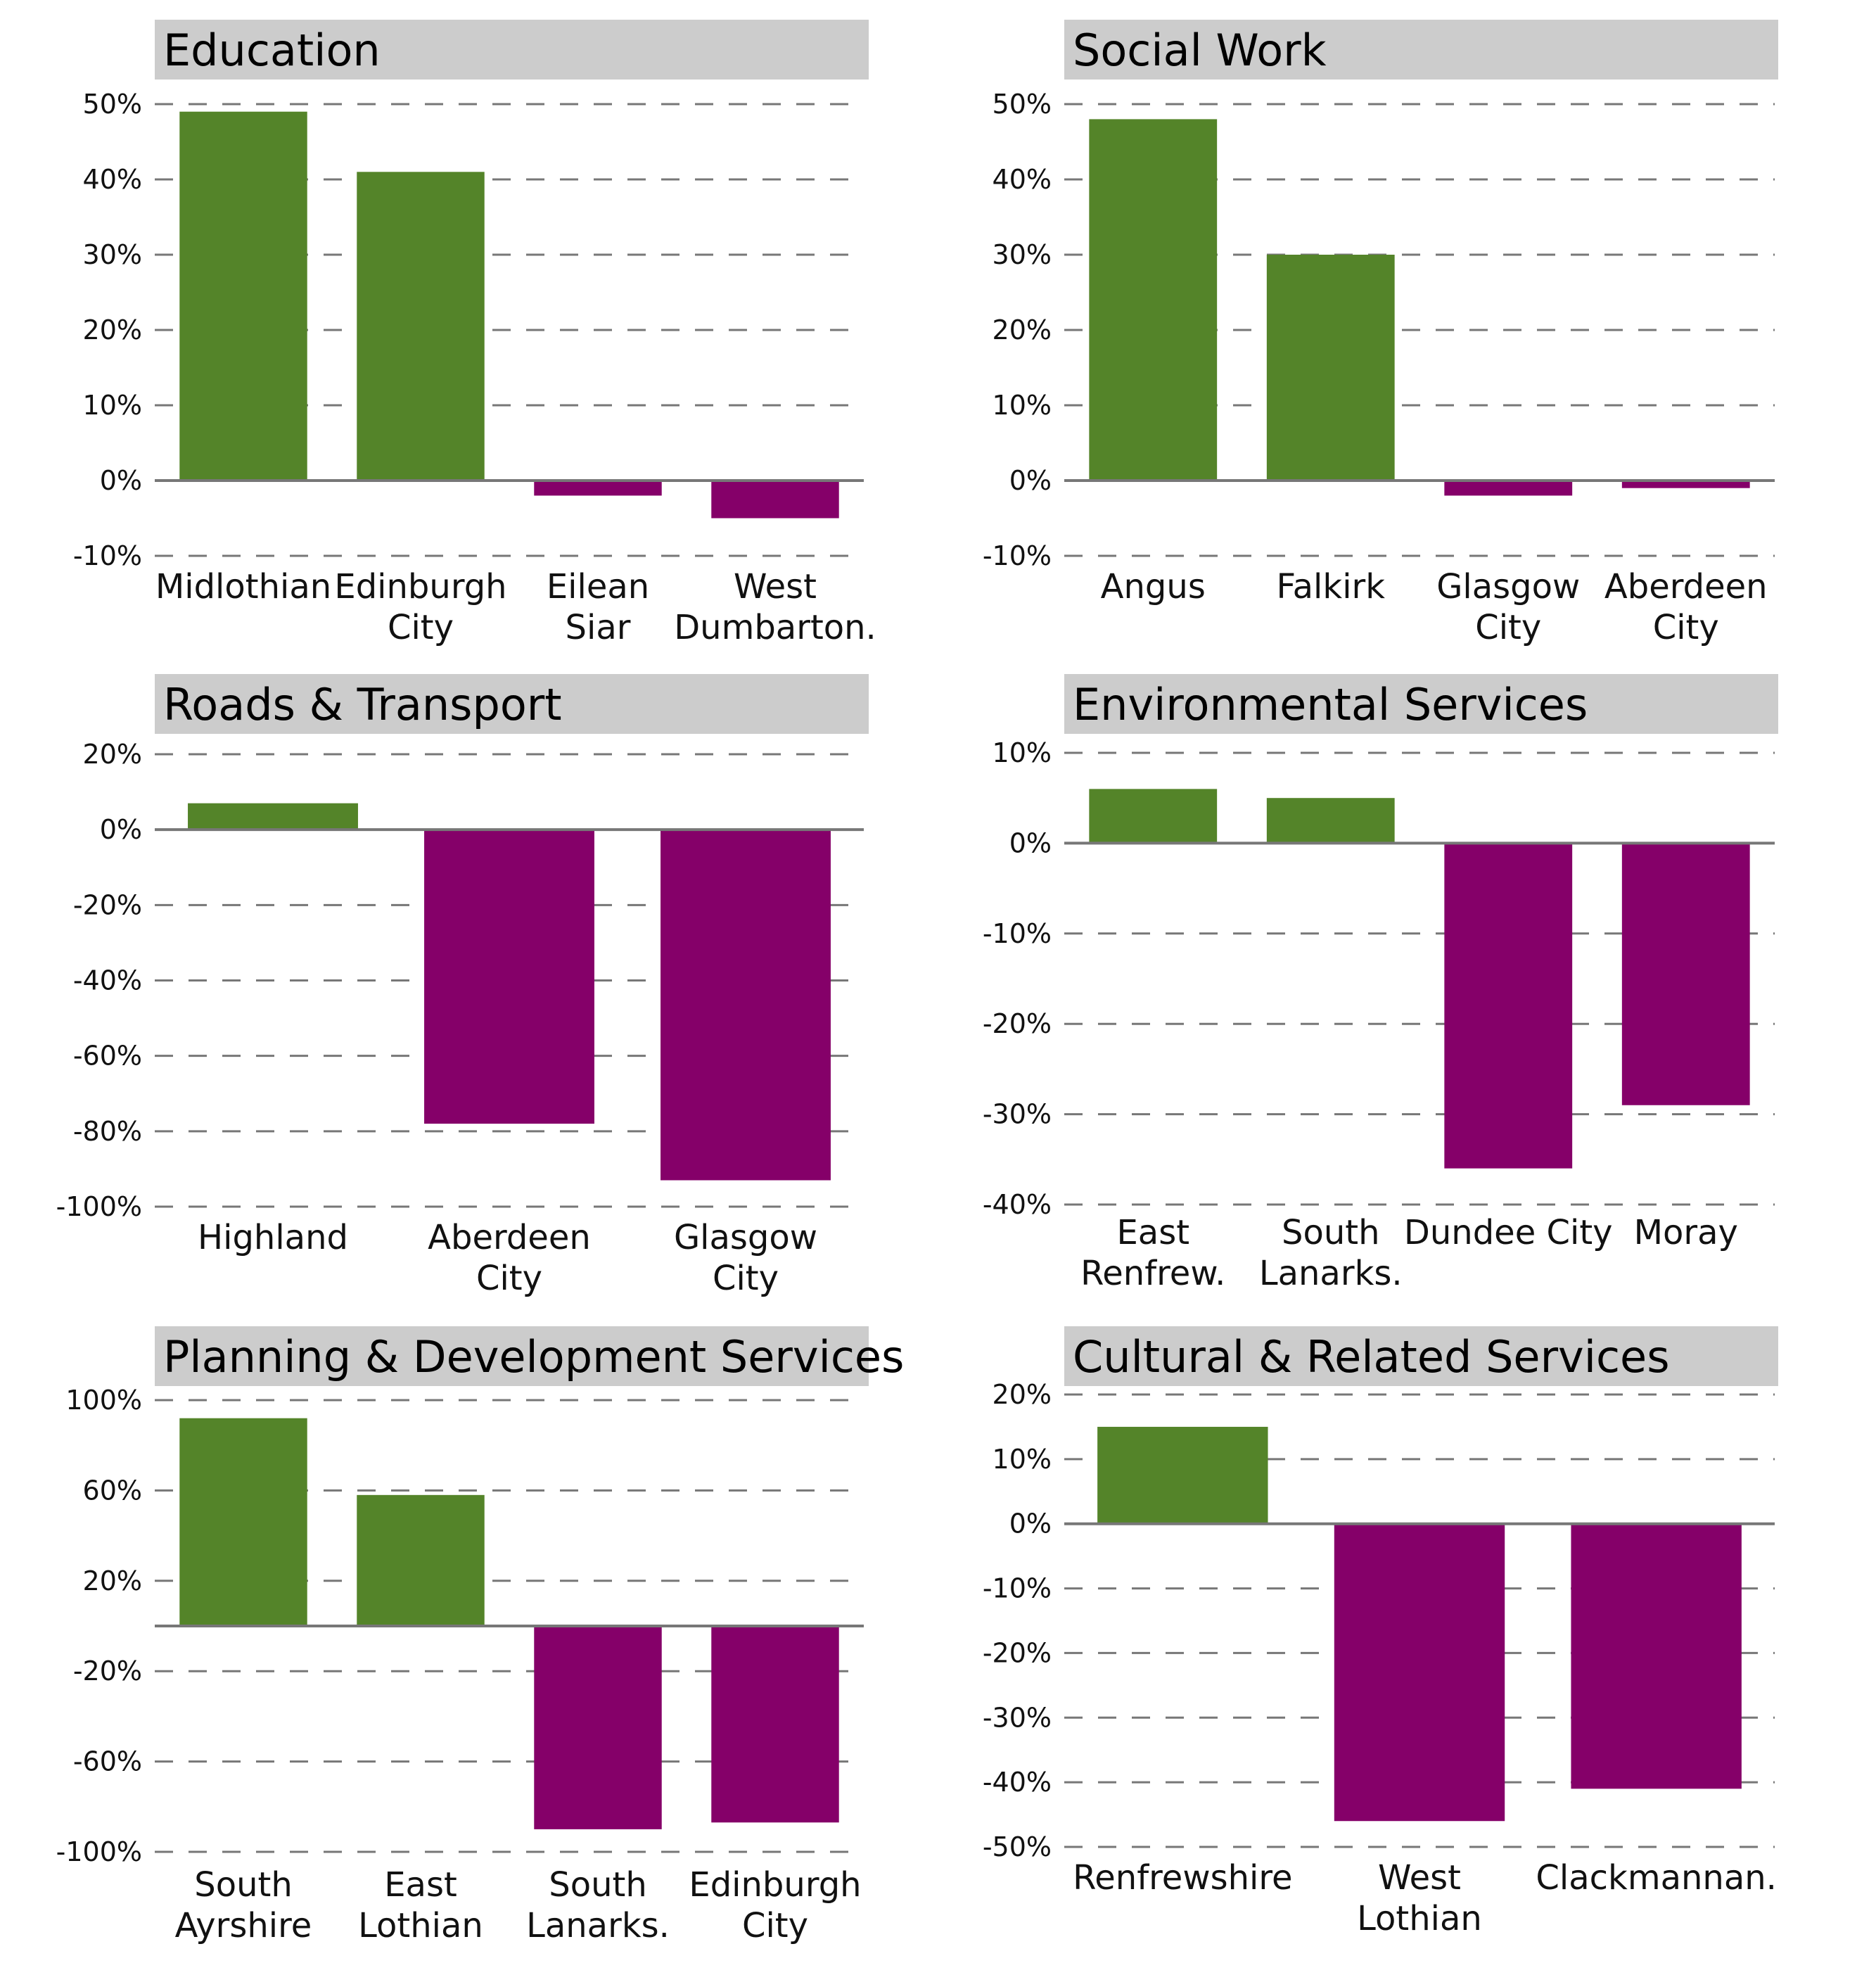 Image resolution: width=1876 pixels, height=1982 pixels. Describe the element at coordinates (112, 1490) in the screenshot. I see `y-tick-label: 60%` at that location.